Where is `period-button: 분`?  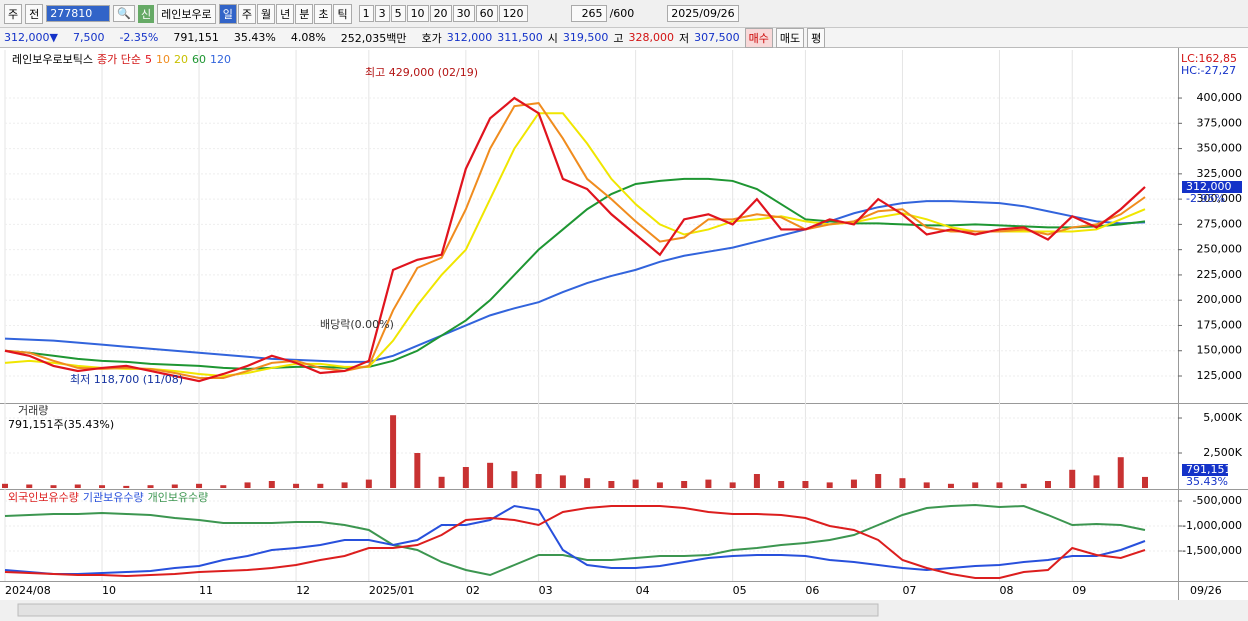
period-button: 분 is located at coordinates (304, 13).